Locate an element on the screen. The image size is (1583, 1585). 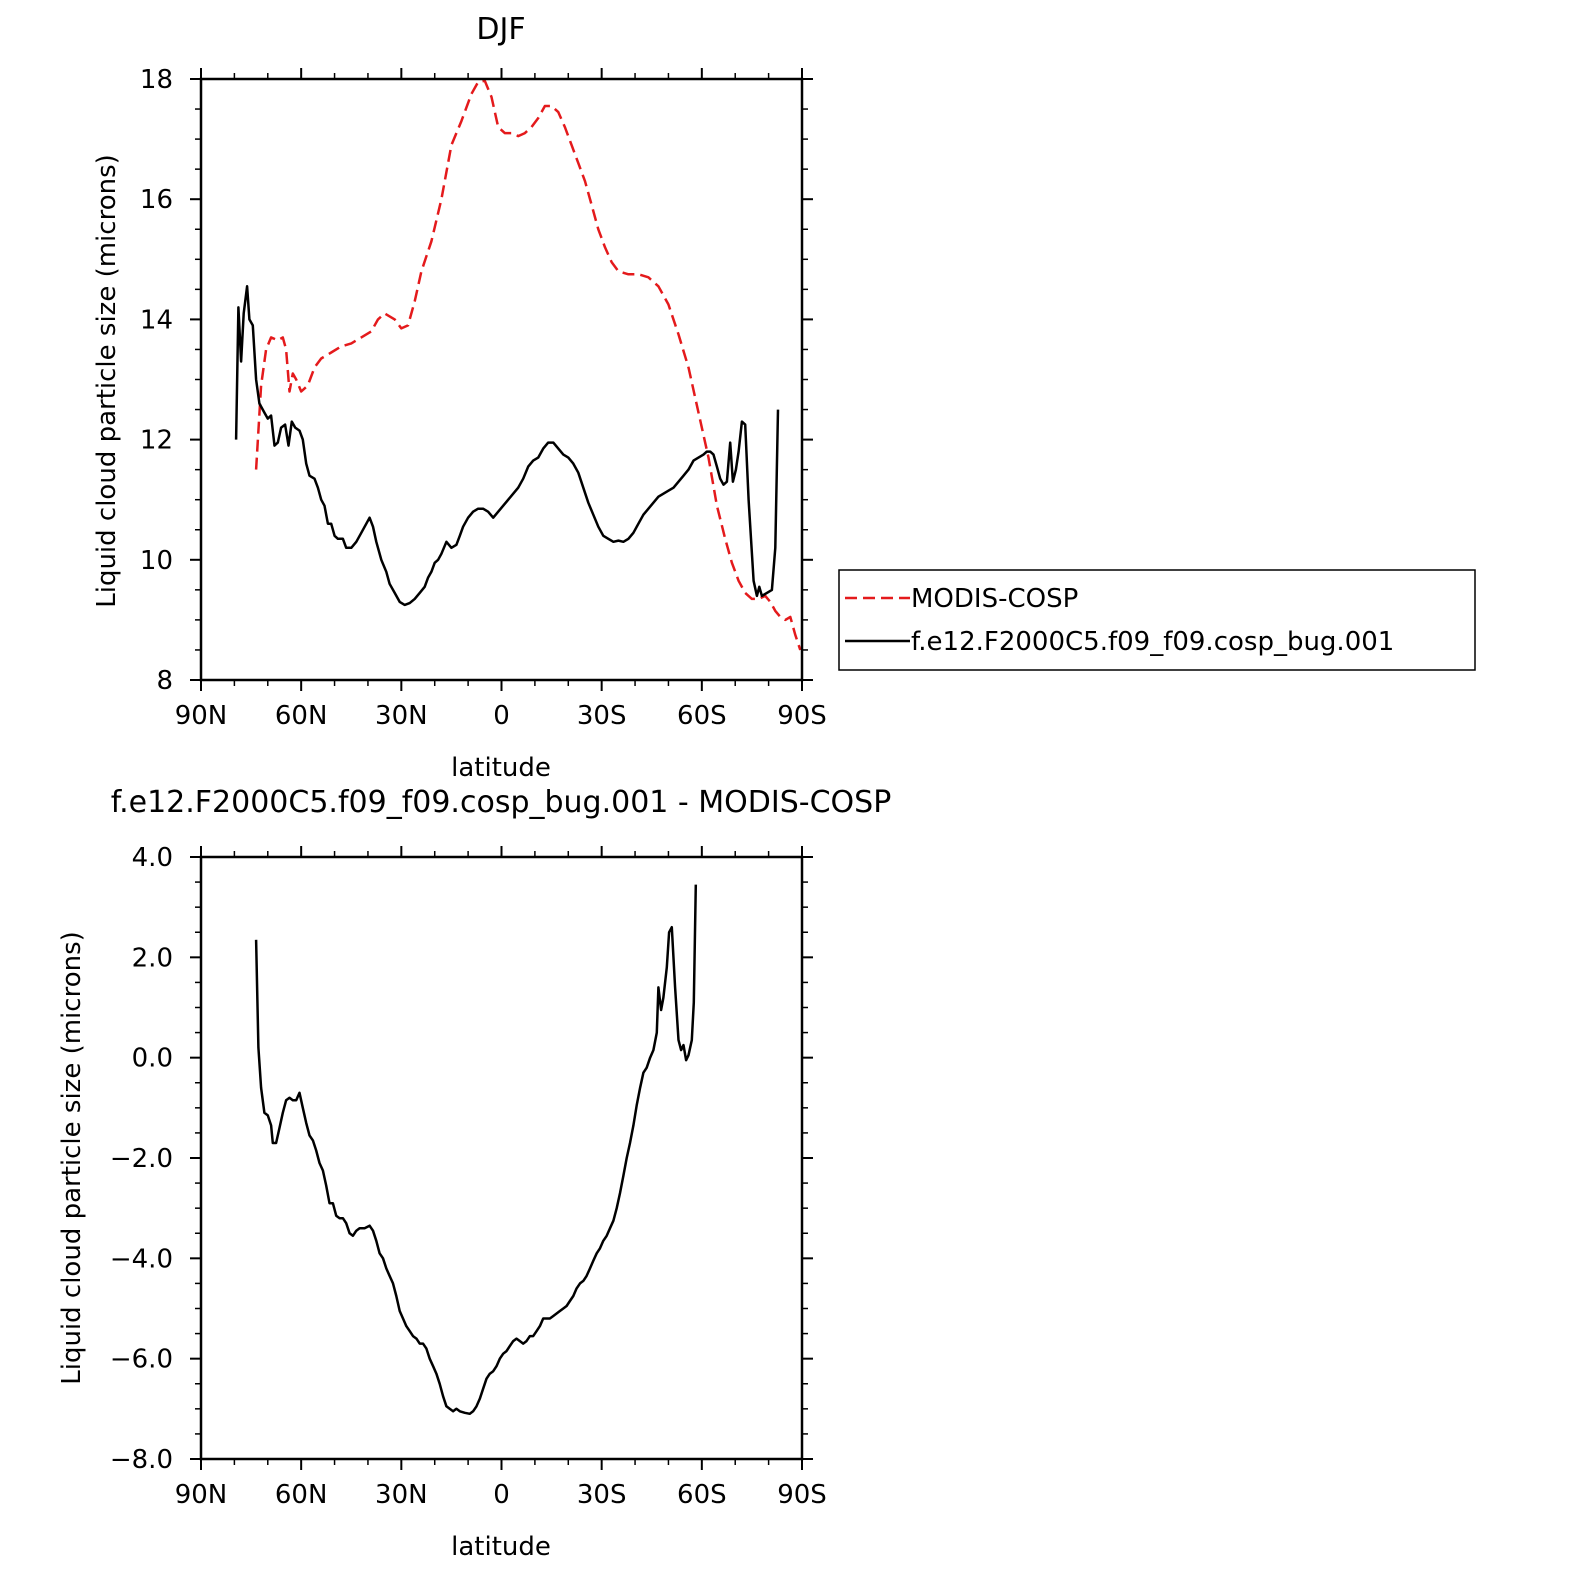
top-y-axis-label: Liquid cloud particle size (microns) is located at coordinates (107, 381).